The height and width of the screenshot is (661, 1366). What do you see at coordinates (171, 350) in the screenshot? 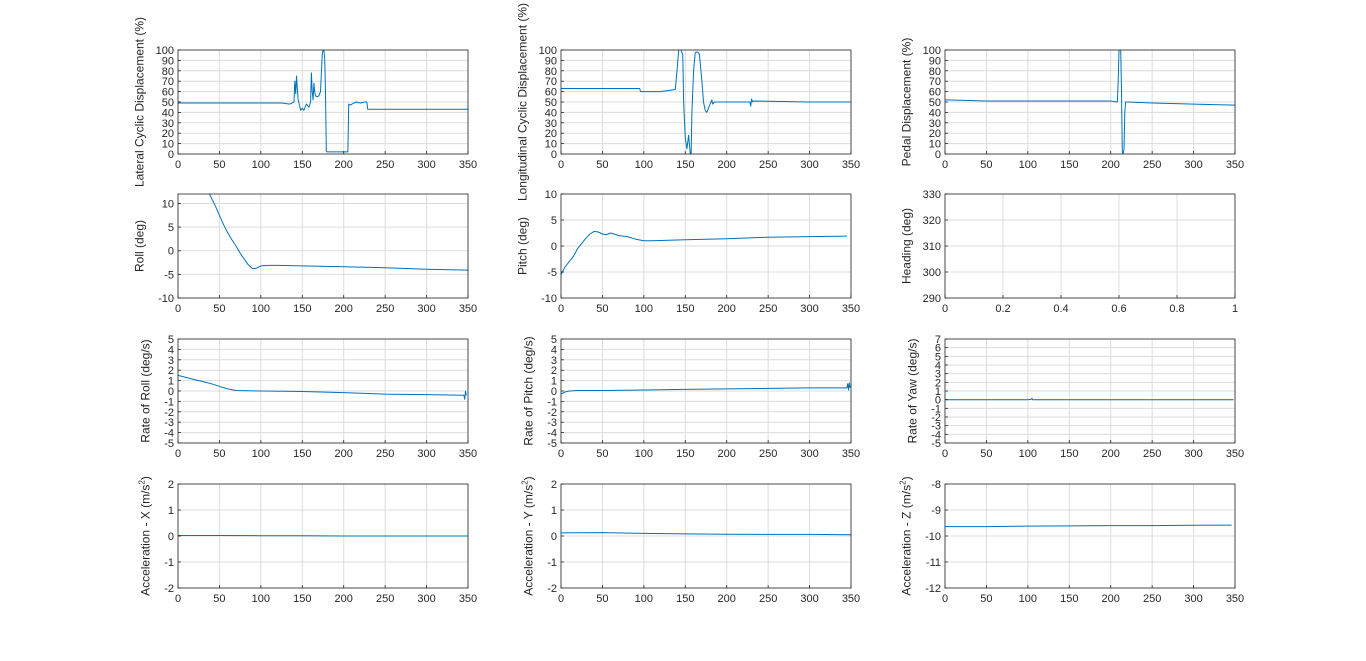
I see `y-tick-label: 4` at bounding box center [171, 350].